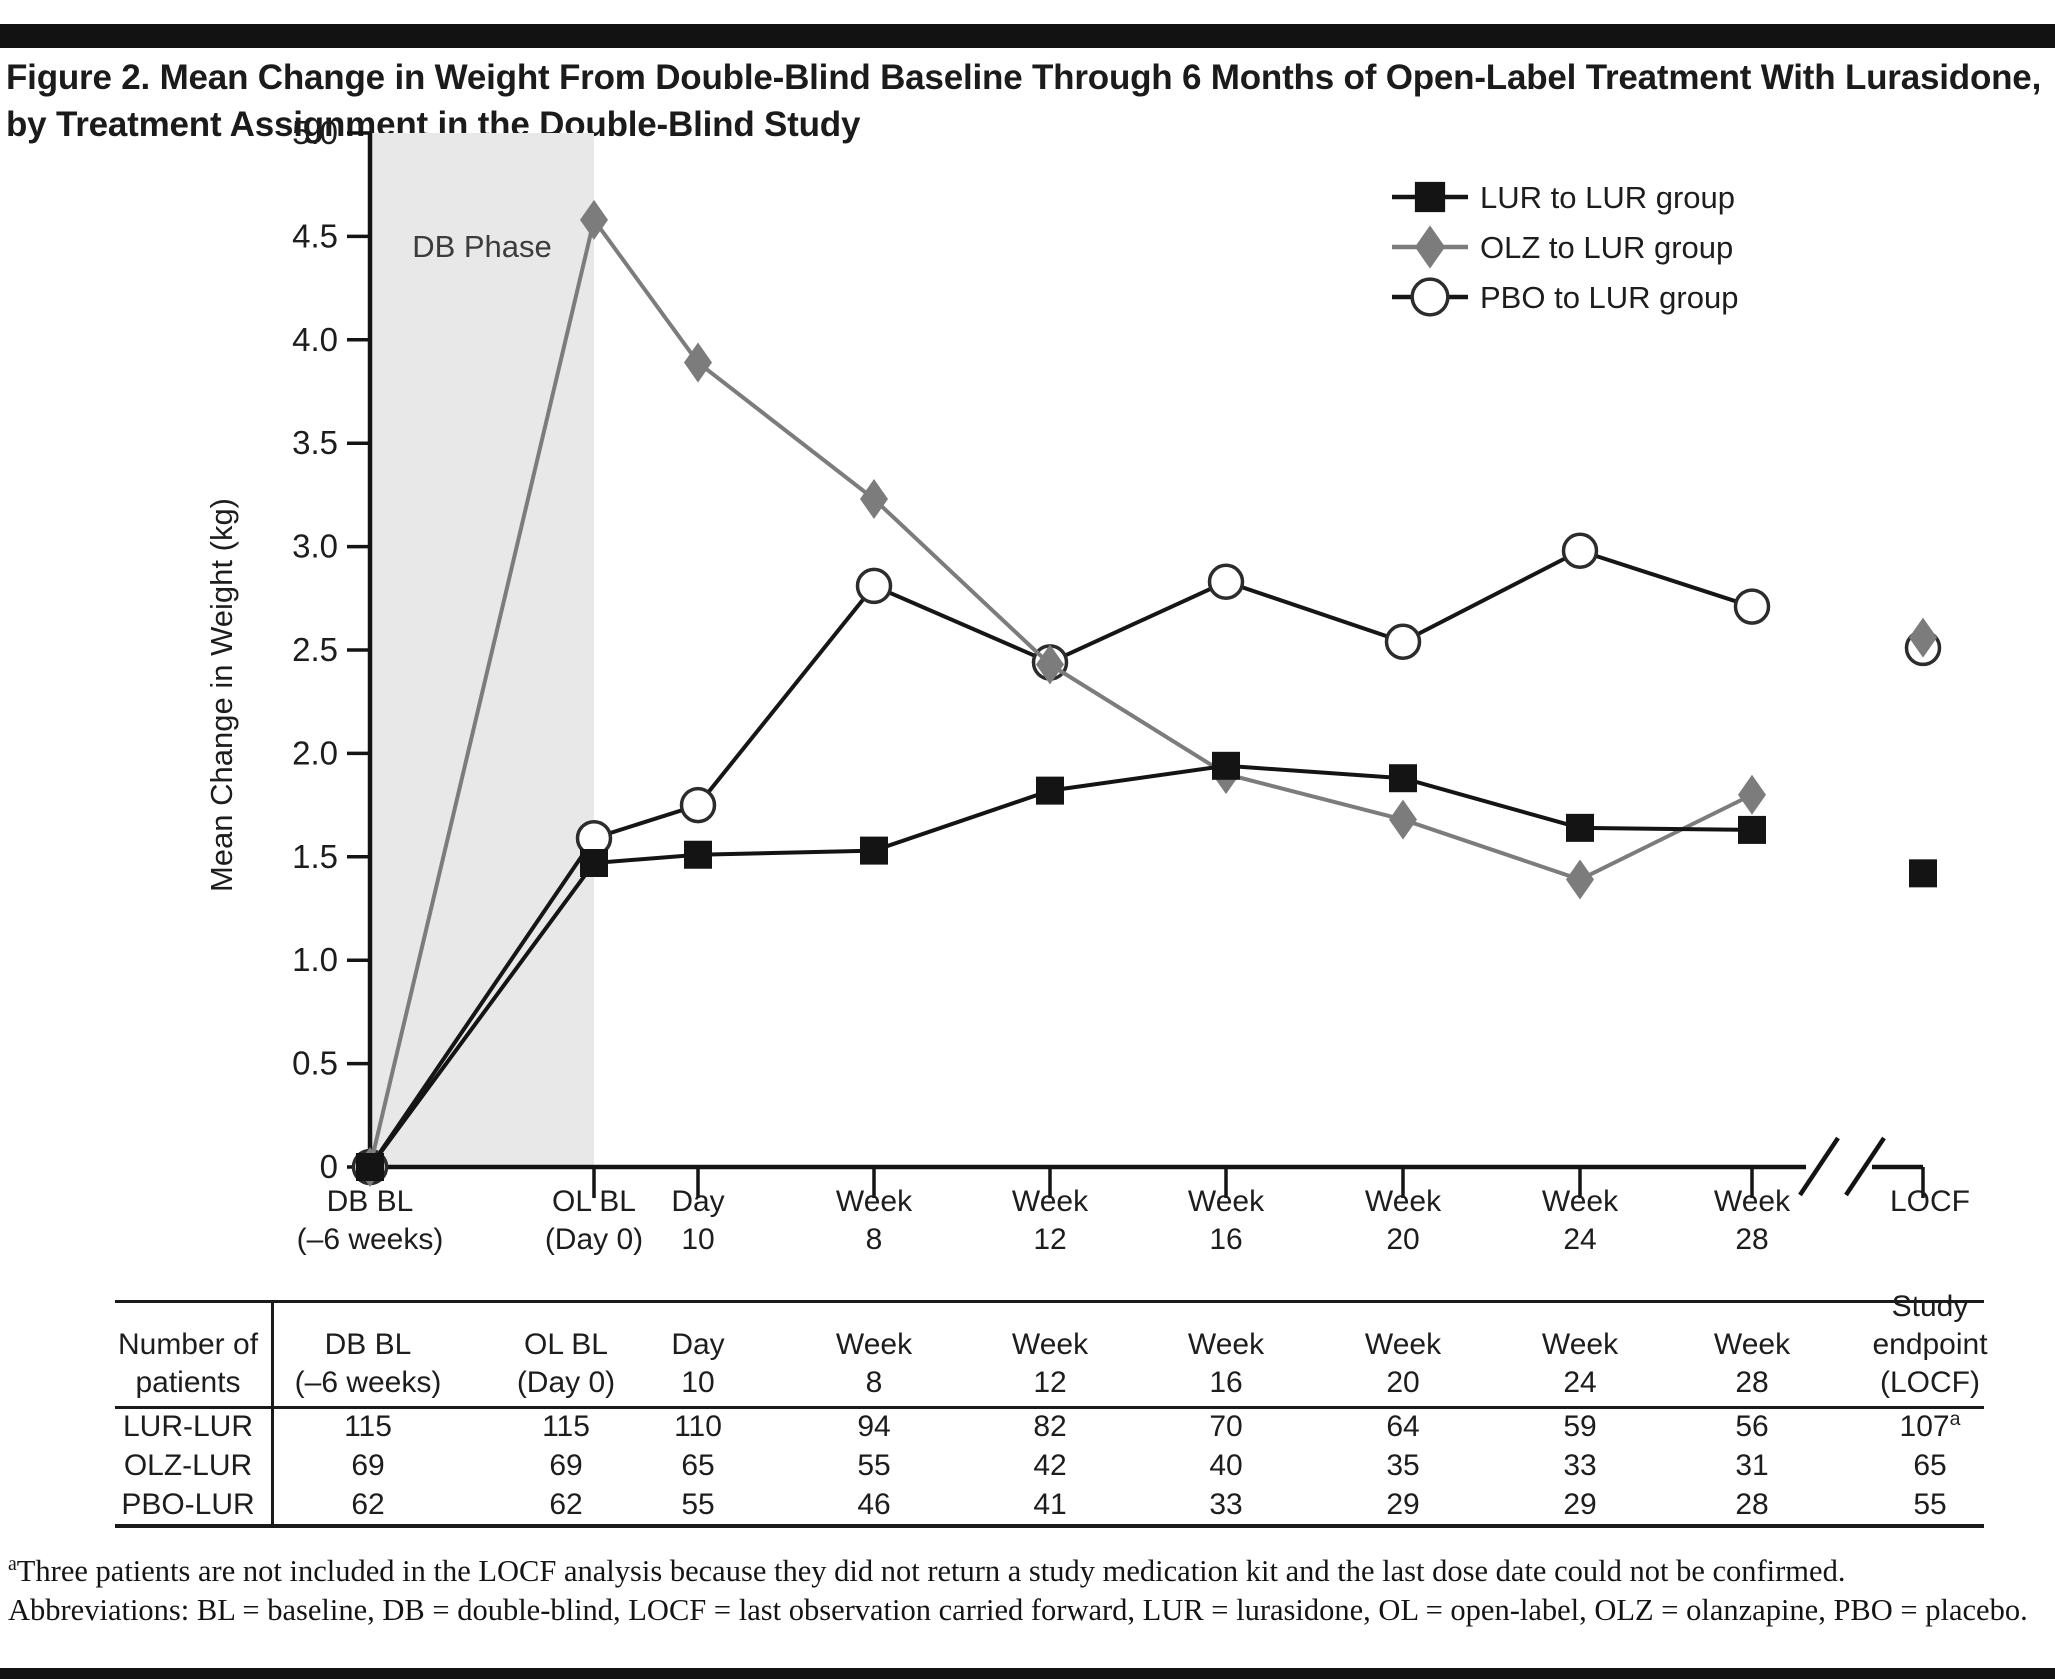  What do you see at coordinates (697, 1239) in the screenshot?
I see `x-tick-label: 10` at bounding box center [697, 1239].